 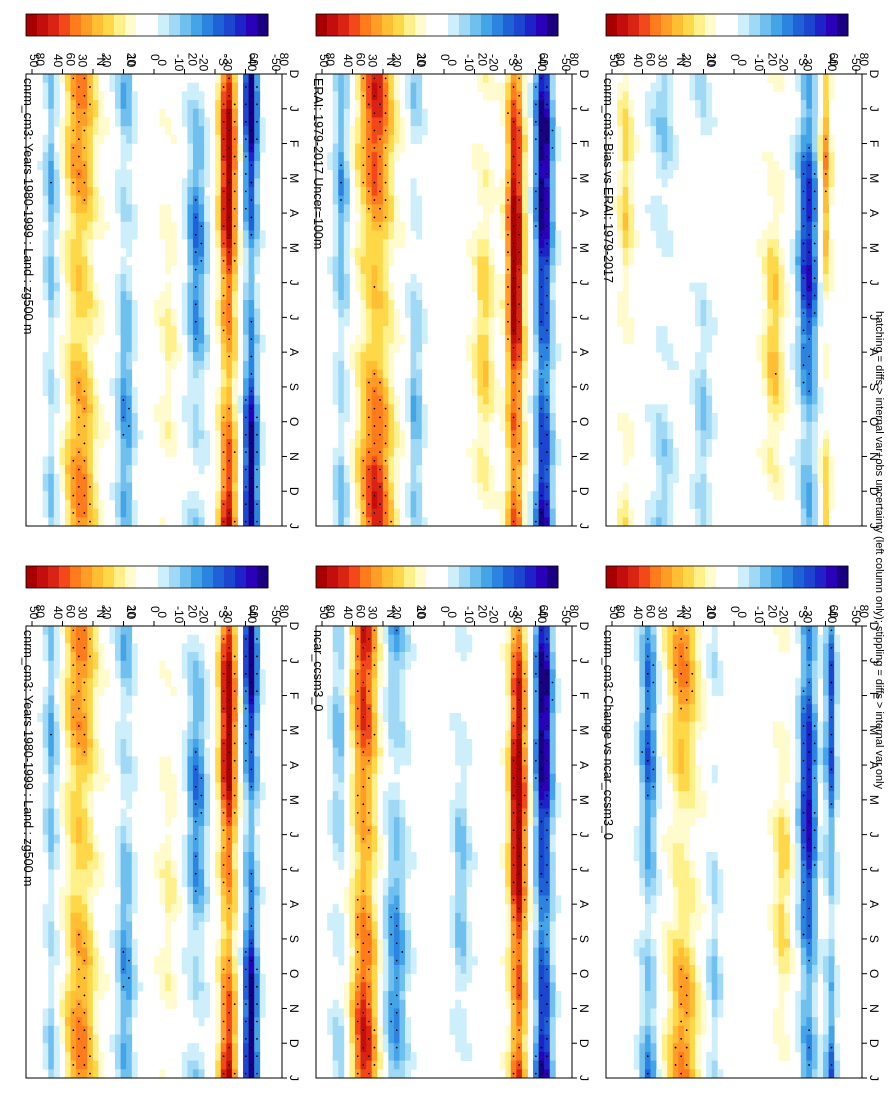 What do you see at coordinates (294, 352) in the screenshot?
I see `month-tick-label: A` at bounding box center [294, 352].